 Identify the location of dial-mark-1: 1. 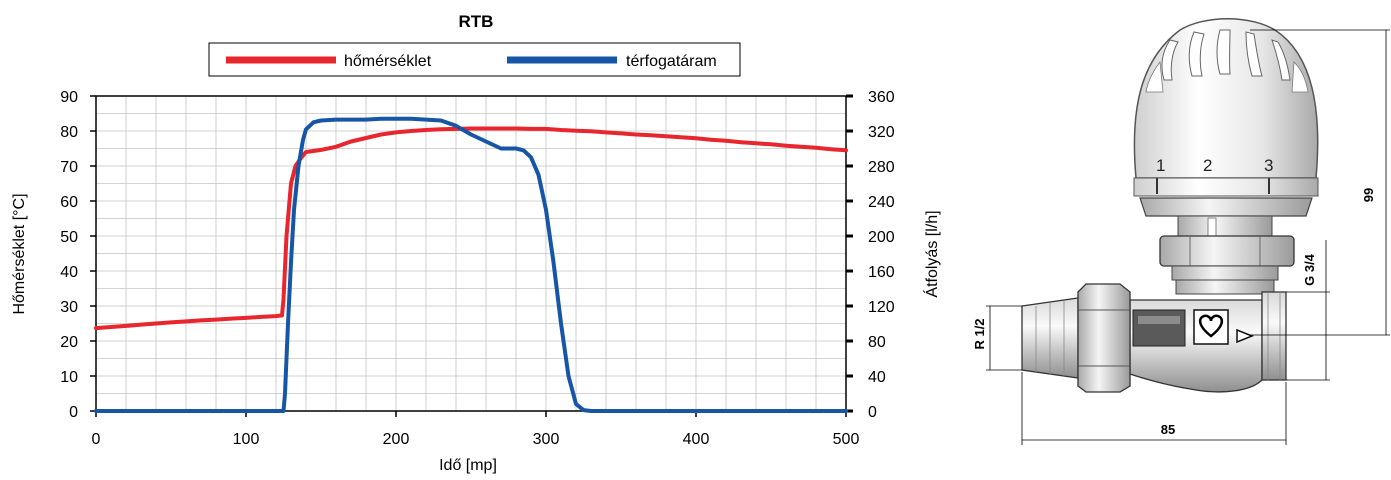
(1160, 165).